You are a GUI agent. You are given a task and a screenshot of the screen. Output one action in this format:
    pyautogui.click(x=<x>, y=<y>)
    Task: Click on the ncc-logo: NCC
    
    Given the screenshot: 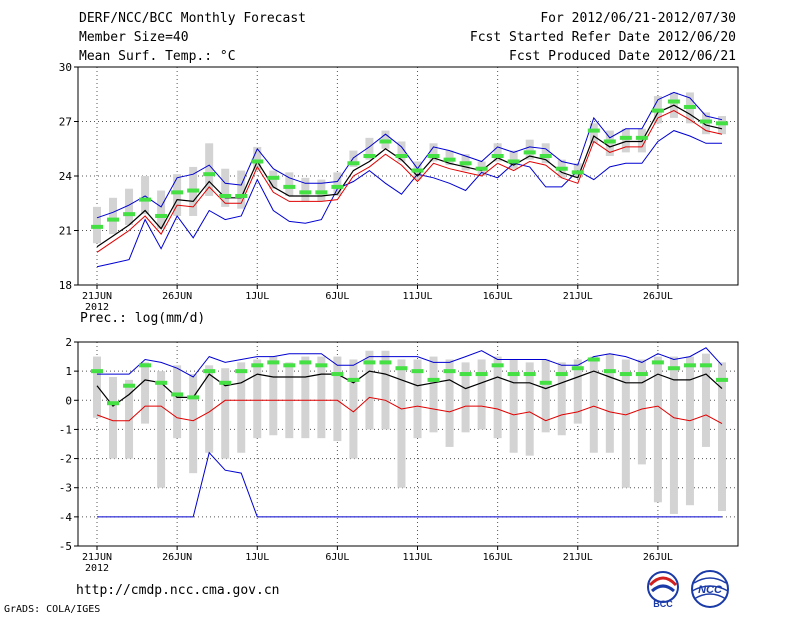 What is the action you would take?
    pyautogui.click(x=710, y=589)
    